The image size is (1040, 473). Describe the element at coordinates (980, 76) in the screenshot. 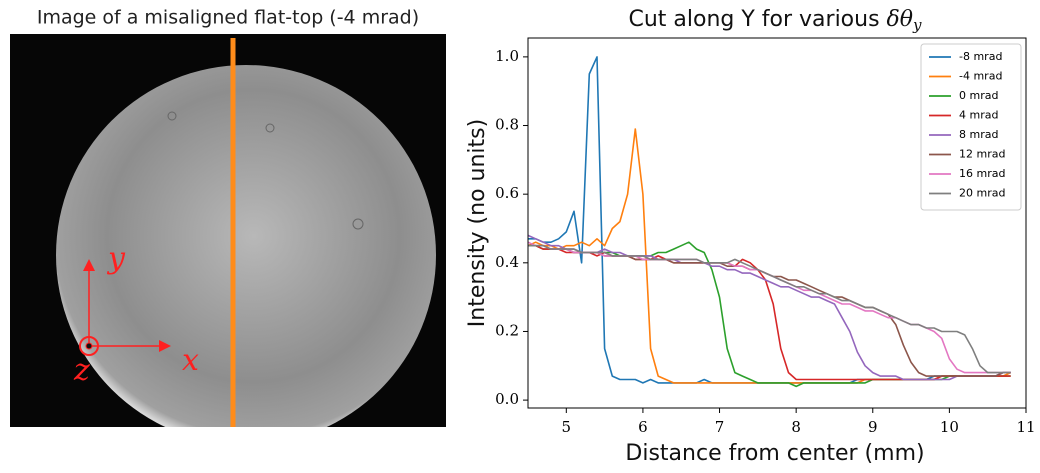

I see `legend-label: -4 mrad` at that location.